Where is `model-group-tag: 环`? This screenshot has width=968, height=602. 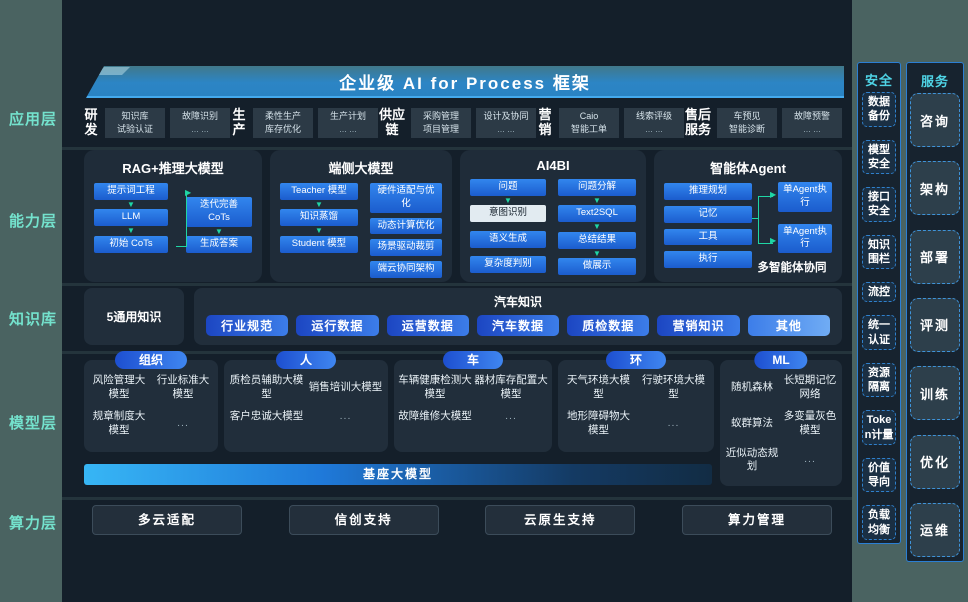 model-group-tag: 环 is located at coordinates (636, 360).